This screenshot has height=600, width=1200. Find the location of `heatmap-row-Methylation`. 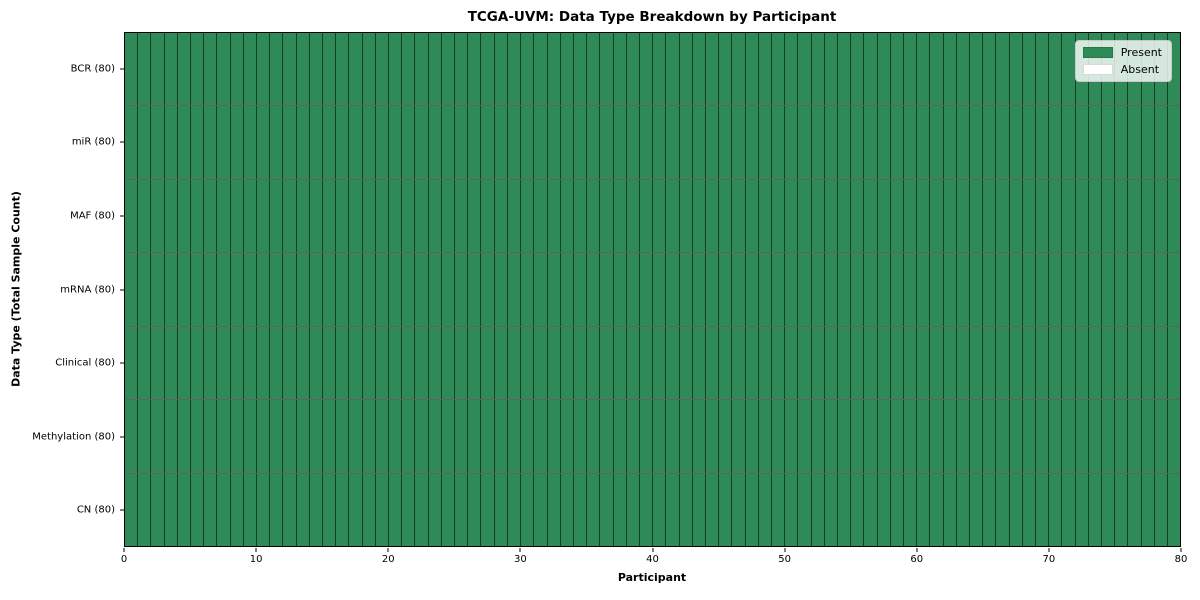

heatmap-row-Methylation is located at coordinates (653, 436).